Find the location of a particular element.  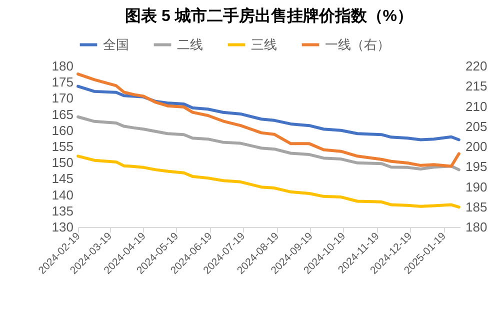

y-tick-label: 155 is located at coordinates (63, 146).